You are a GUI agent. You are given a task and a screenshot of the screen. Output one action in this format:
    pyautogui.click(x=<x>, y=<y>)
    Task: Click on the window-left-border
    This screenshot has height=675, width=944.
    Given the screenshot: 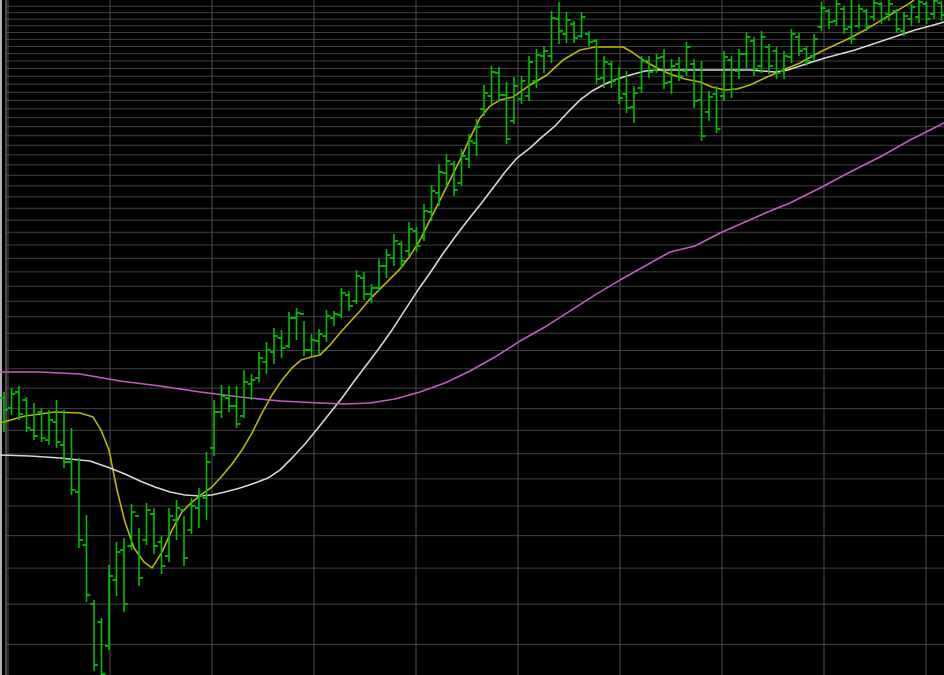 What is the action you would take?
    pyautogui.click(x=3, y=337)
    